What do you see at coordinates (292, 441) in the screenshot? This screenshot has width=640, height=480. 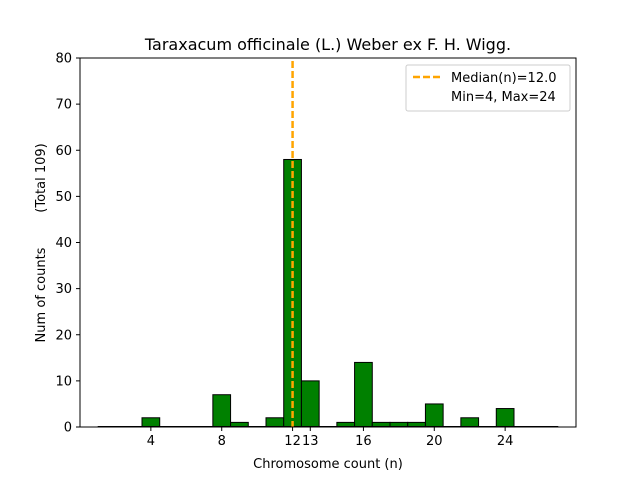 I see `x-tick-label-12: 12` at bounding box center [292, 441].